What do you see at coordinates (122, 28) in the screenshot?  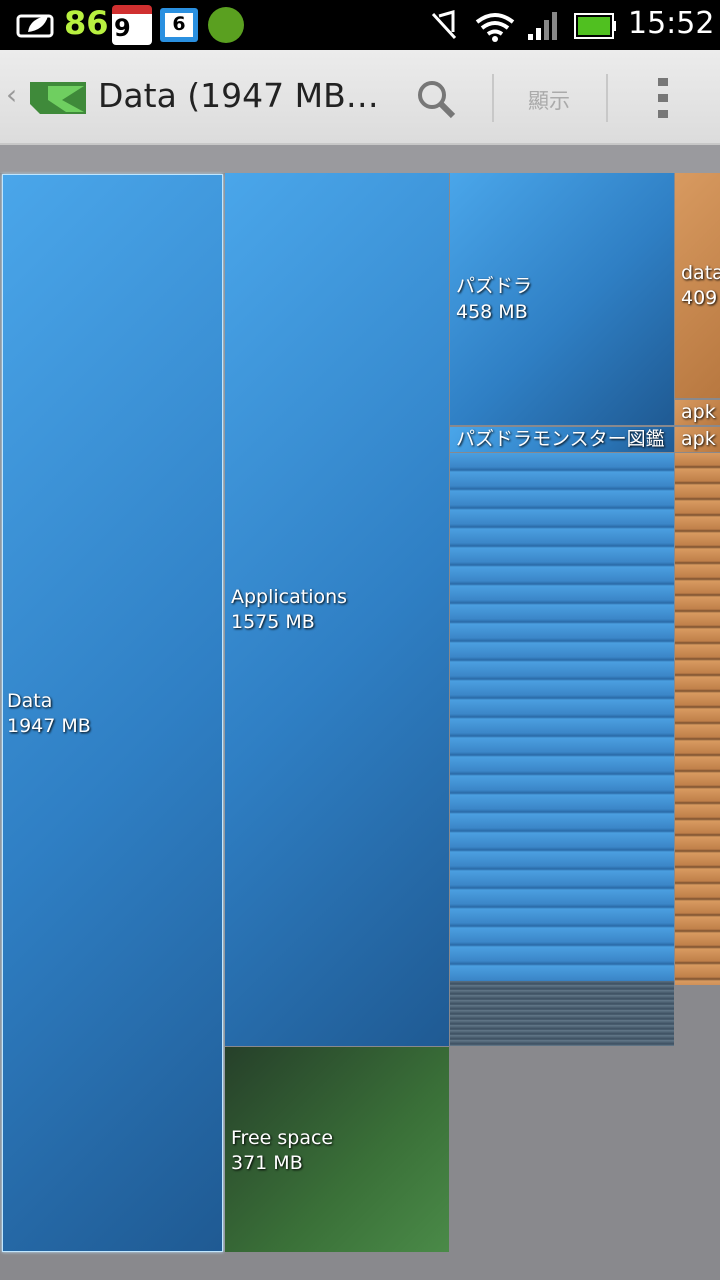 I see `calendar-day: 9` at bounding box center [122, 28].